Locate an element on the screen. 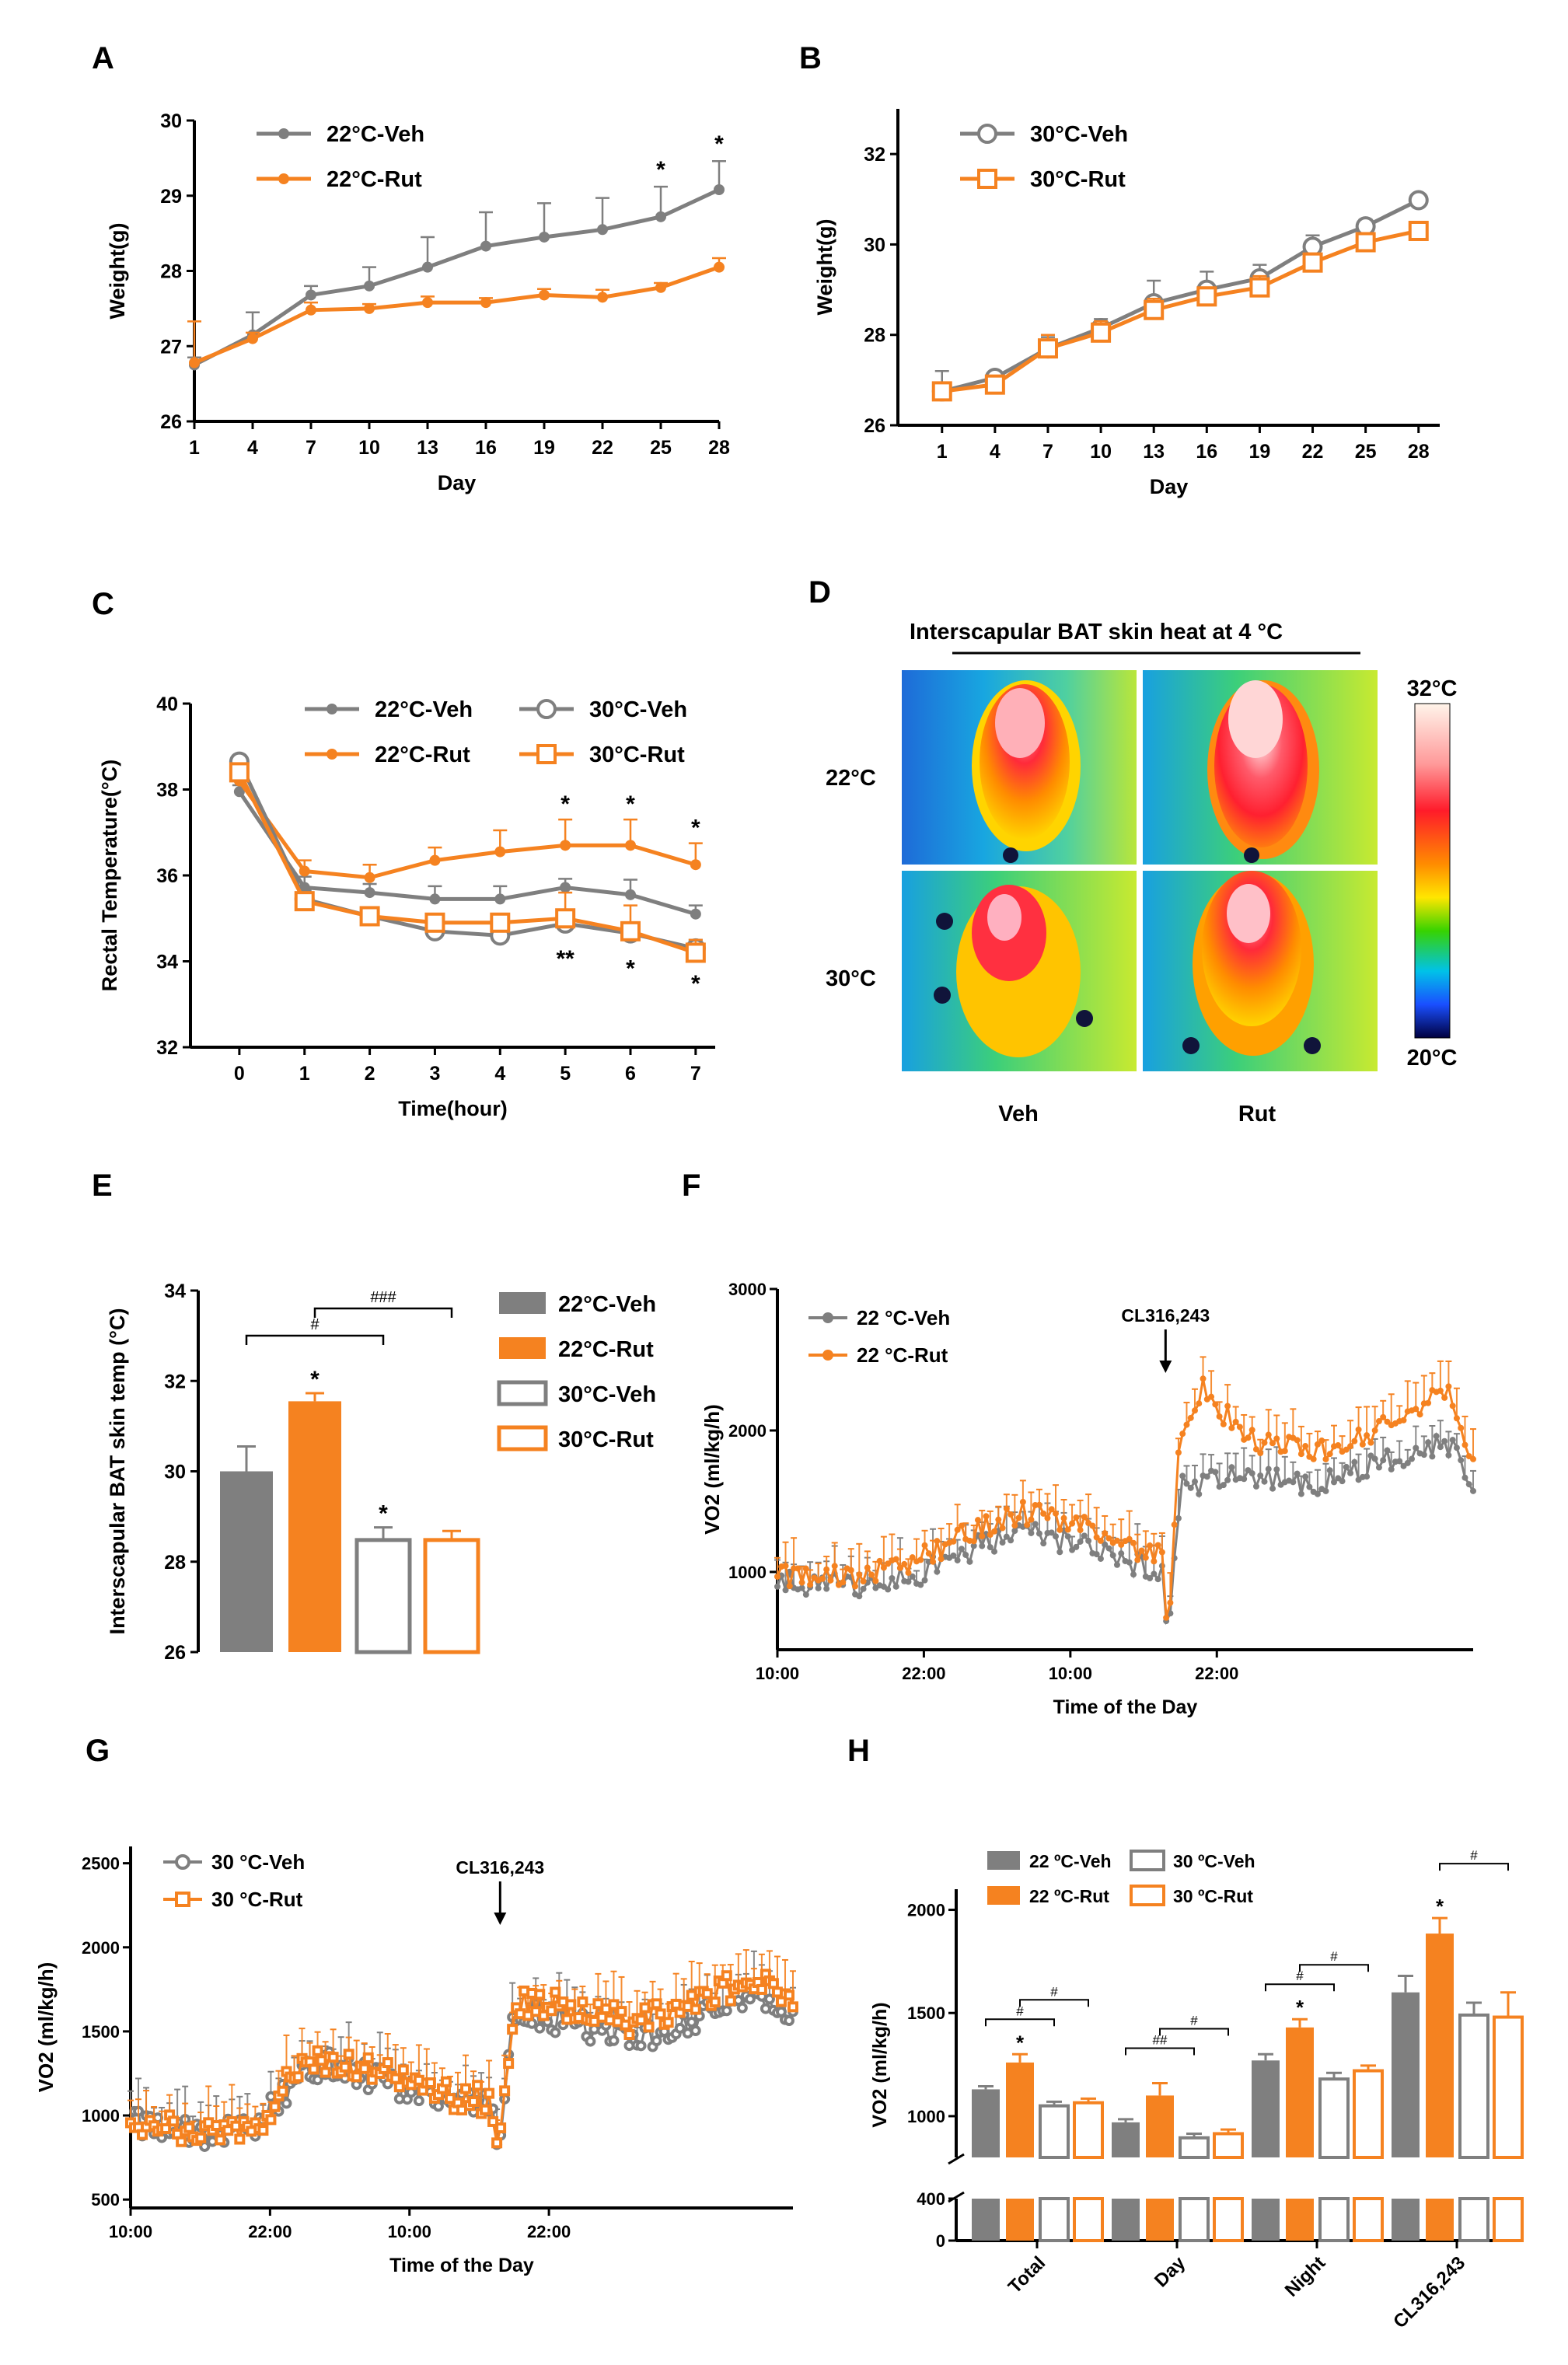  legend-swatch is located at coordinates (522, 1303).